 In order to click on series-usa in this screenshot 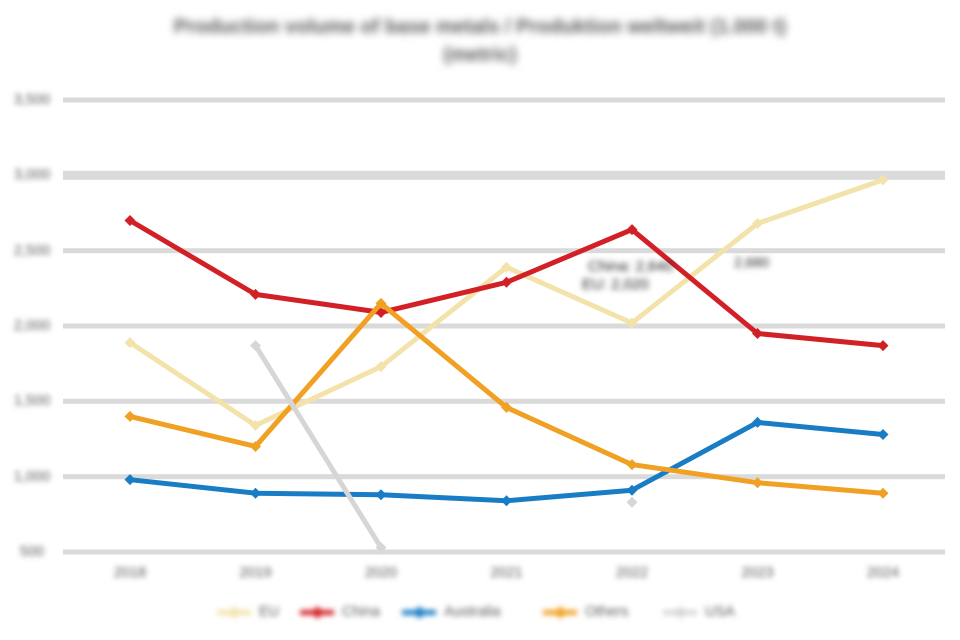, I will do `click(444, 446)`.